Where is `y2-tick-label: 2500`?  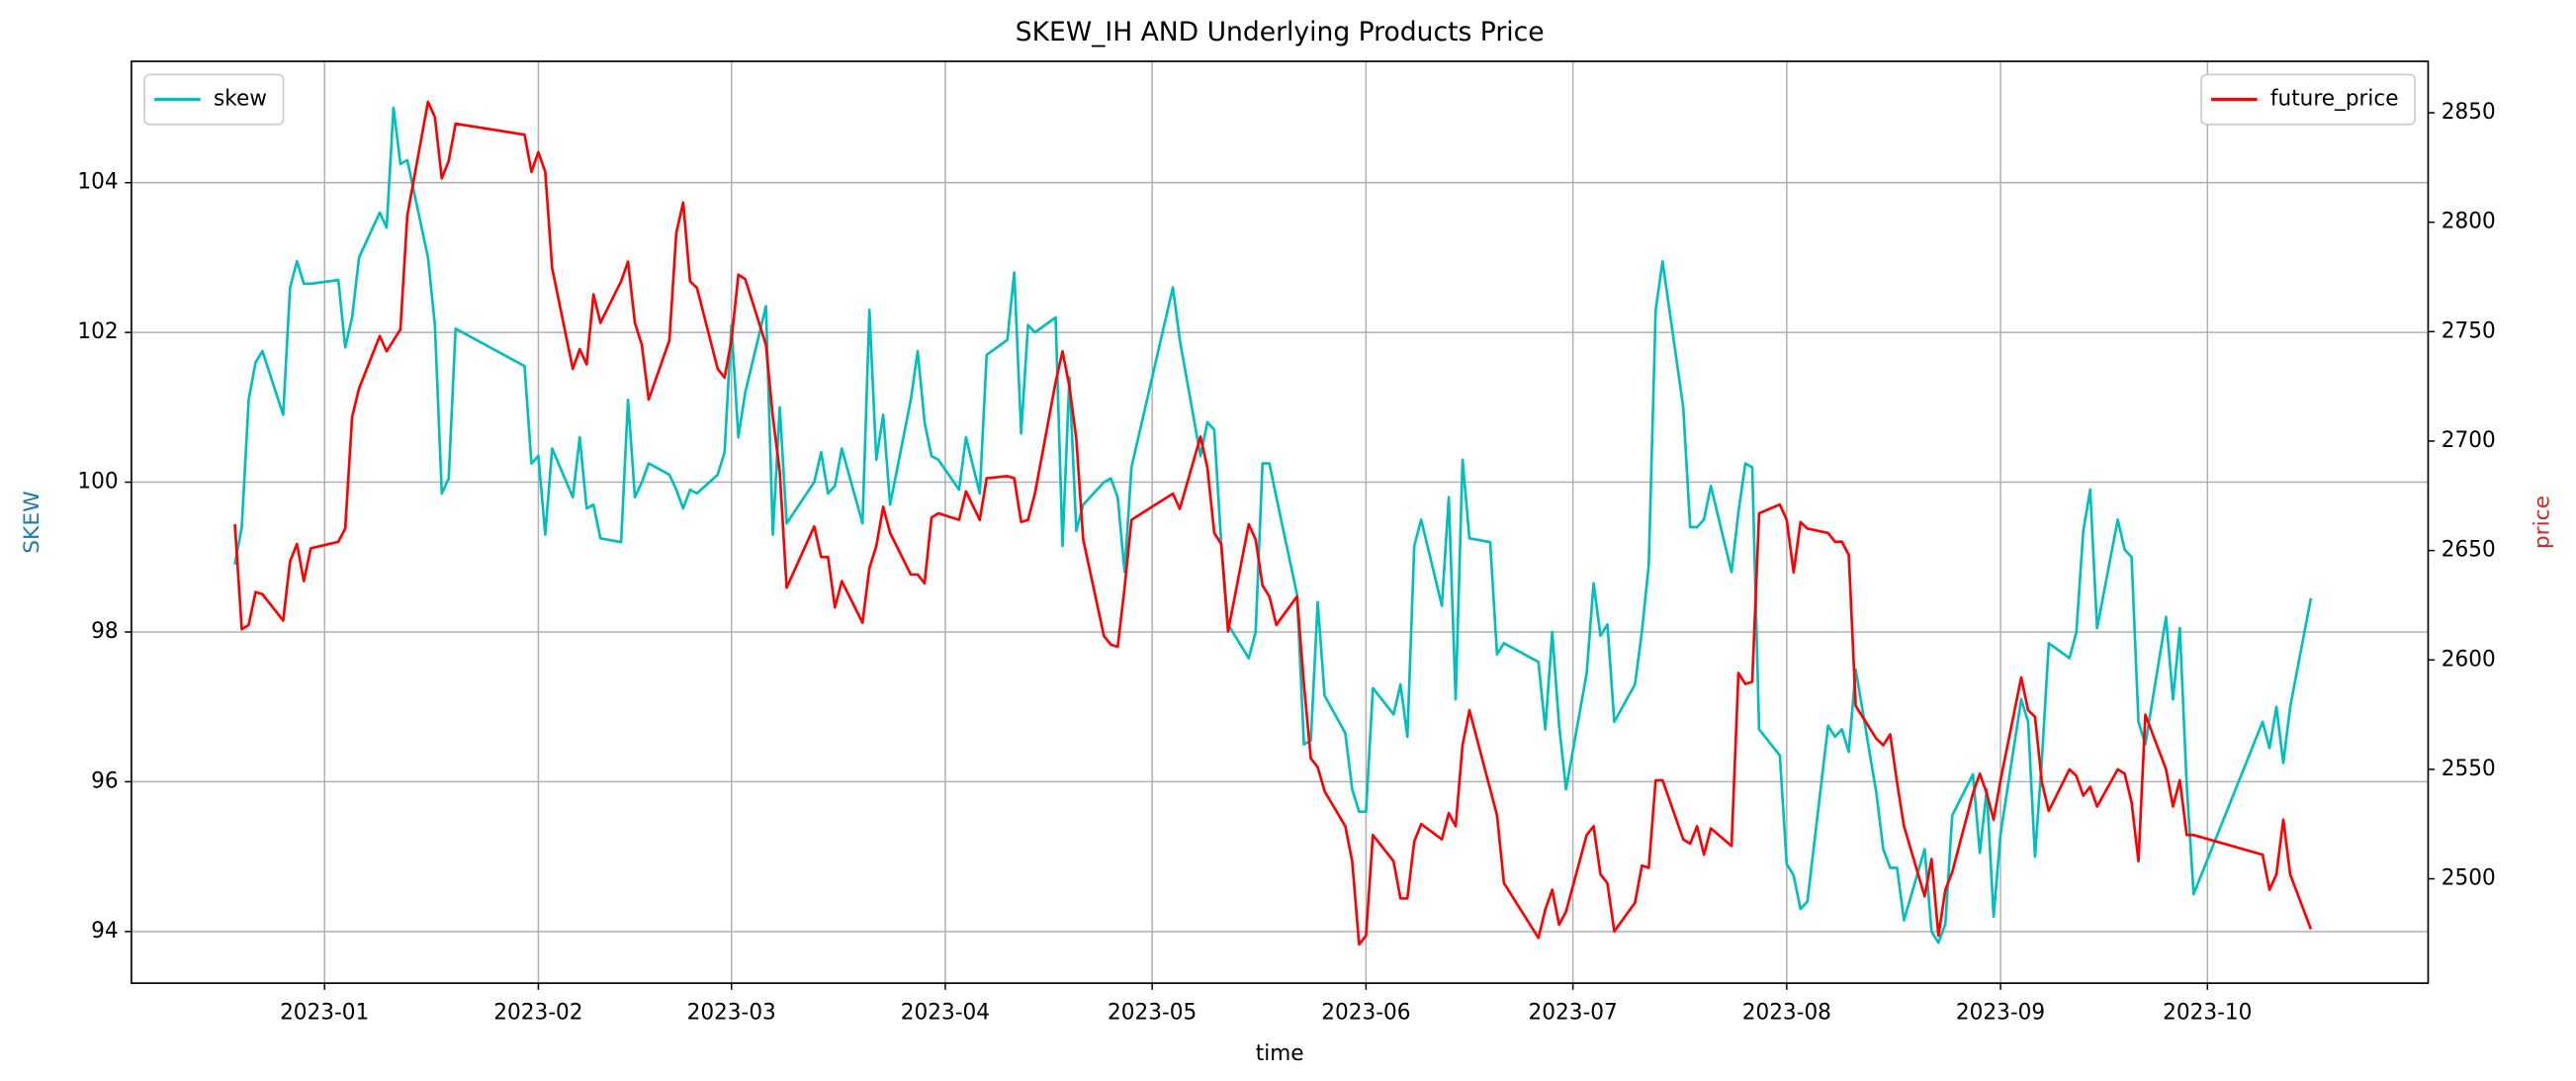
y2-tick-label: 2500 is located at coordinates (2469, 877).